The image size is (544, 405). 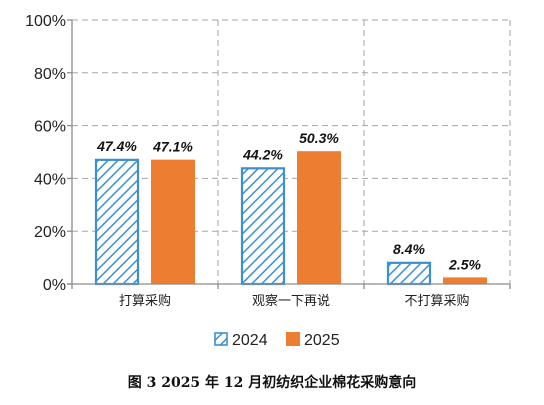 I want to click on y-tick-label: 20%, so click(x=50, y=232).